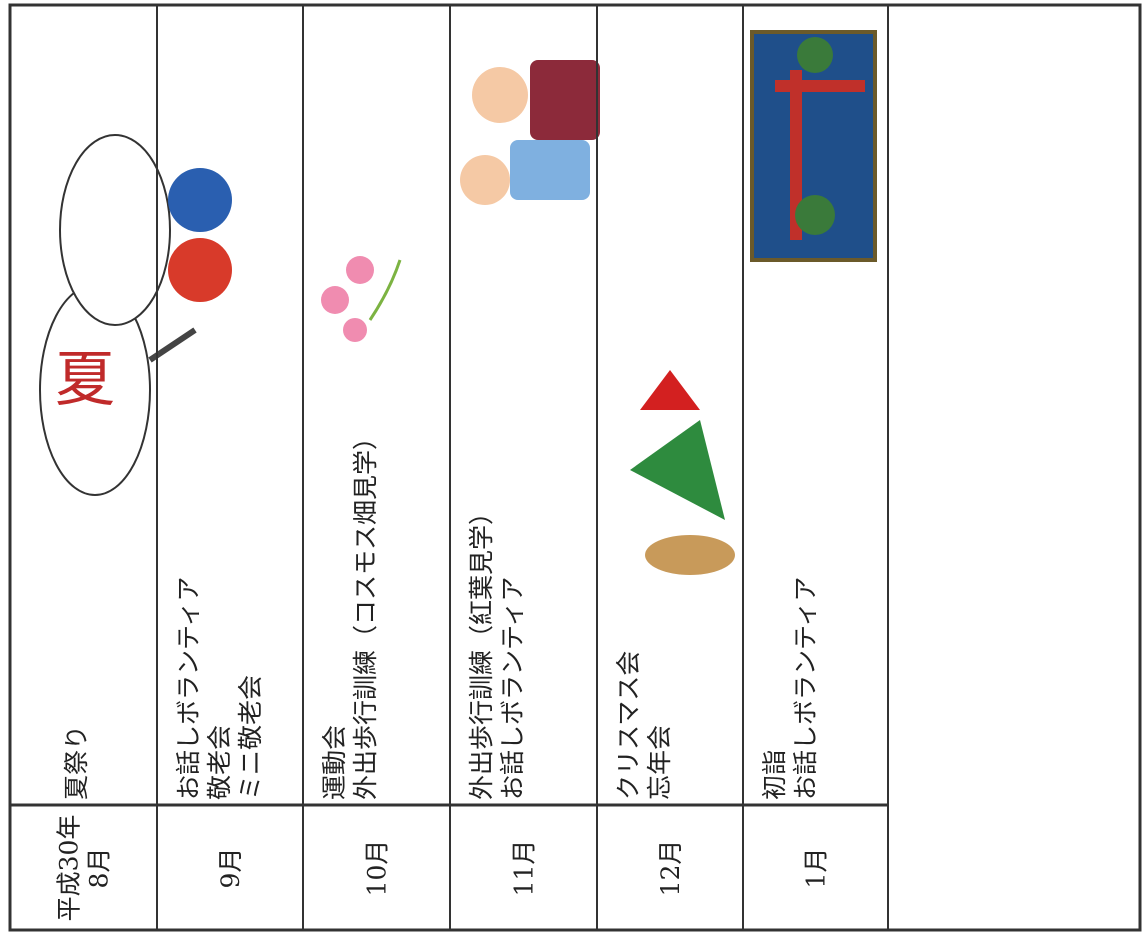 This screenshot has width=1146, height=941. I want to click on santa-hat, so click(670, 390).